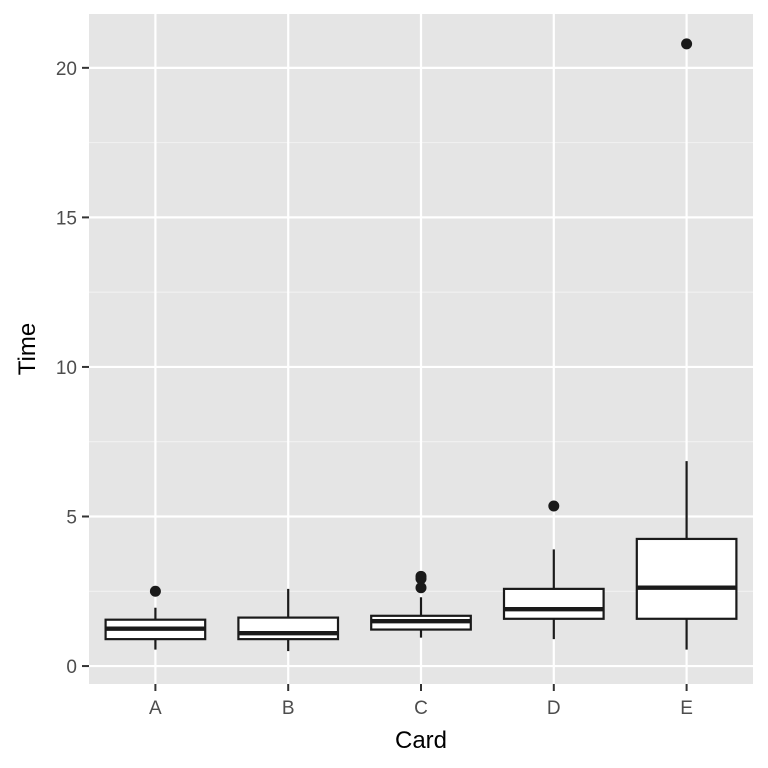  Describe the element at coordinates (71, 518) in the screenshot. I see `y-tick-label: 5` at that location.